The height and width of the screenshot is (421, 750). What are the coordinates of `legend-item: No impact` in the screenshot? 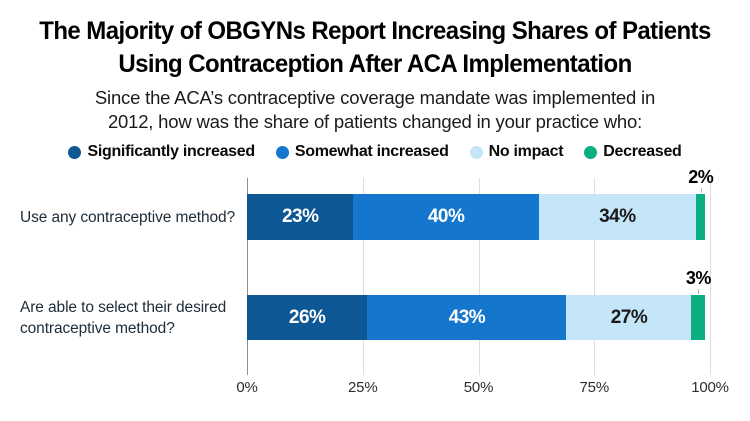 It's located at (516, 152).